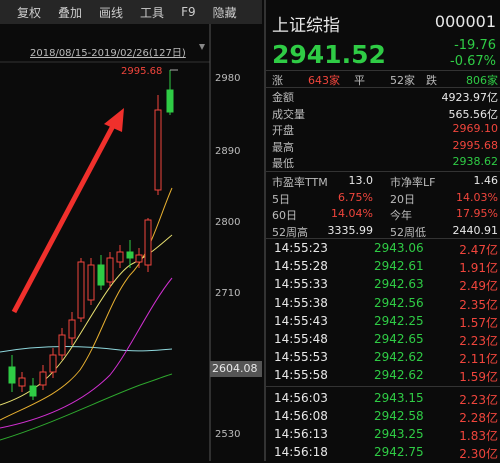 This screenshot has height=463, width=500. I want to click on tick-row: 14:55:43 2942.25 1.57亿, so click(386, 323).